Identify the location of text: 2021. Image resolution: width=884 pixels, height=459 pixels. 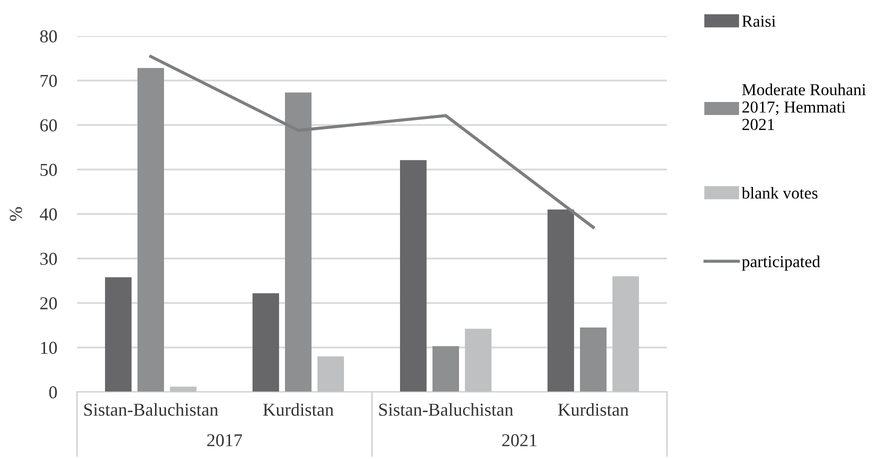
(519, 440).